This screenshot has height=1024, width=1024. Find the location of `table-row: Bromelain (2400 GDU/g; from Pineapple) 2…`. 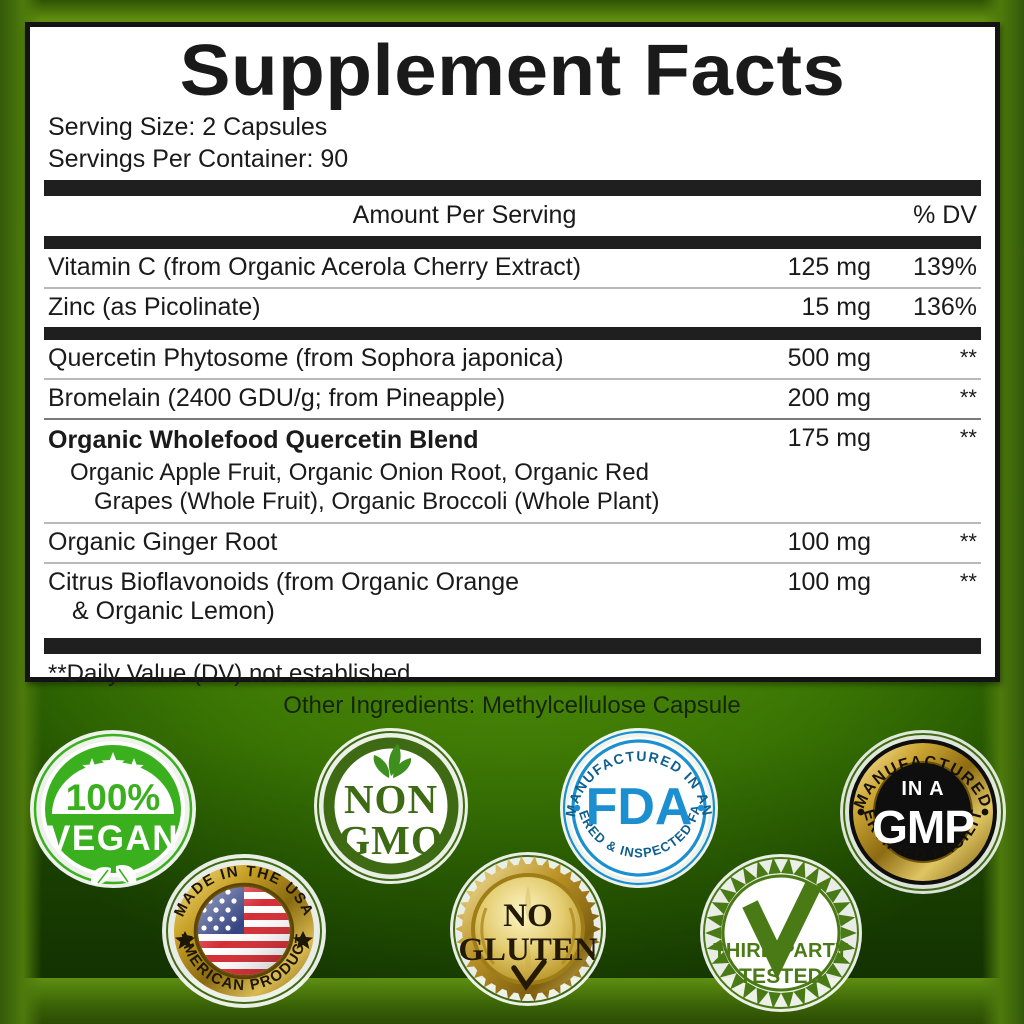

table-row: Bromelain (2400 GDU/g; from Pineapple) 2… is located at coordinates (512, 399).